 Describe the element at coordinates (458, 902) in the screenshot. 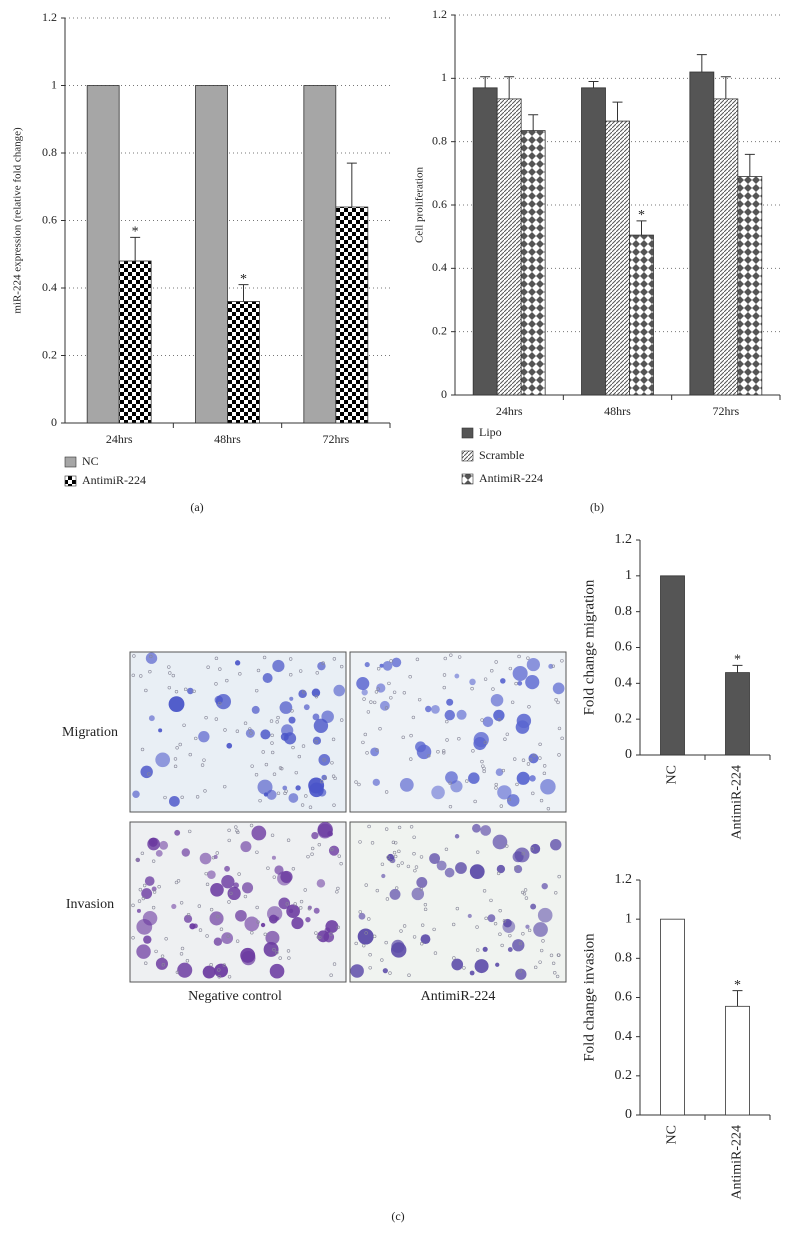

I see `micrograph` at that location.